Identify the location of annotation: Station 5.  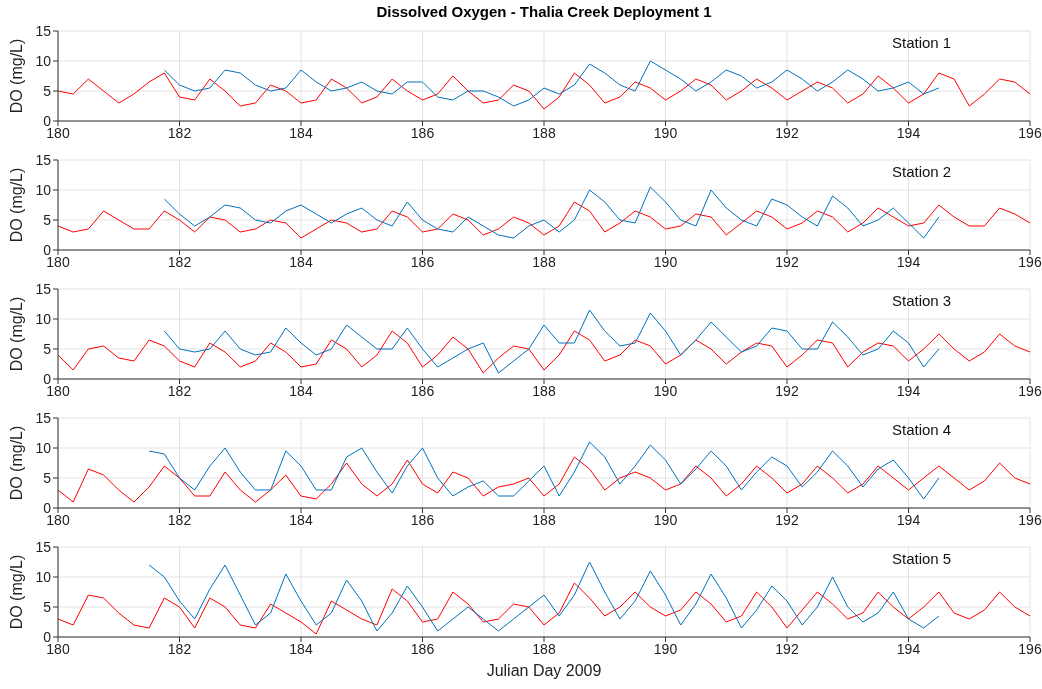
(922, 558).